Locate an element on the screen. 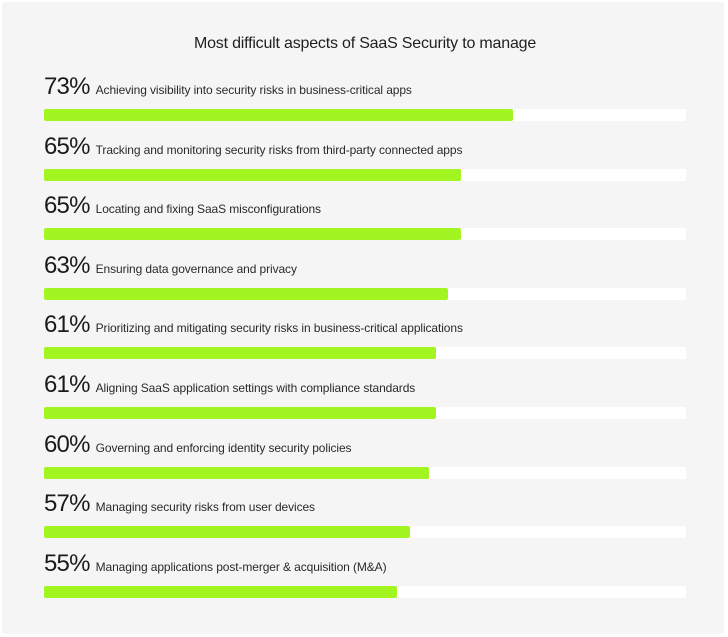 Image resolution: width=728 pixels, height=637 pixels. category-label: Ensuring data governance and privacy is located at coordinates (196, 268).